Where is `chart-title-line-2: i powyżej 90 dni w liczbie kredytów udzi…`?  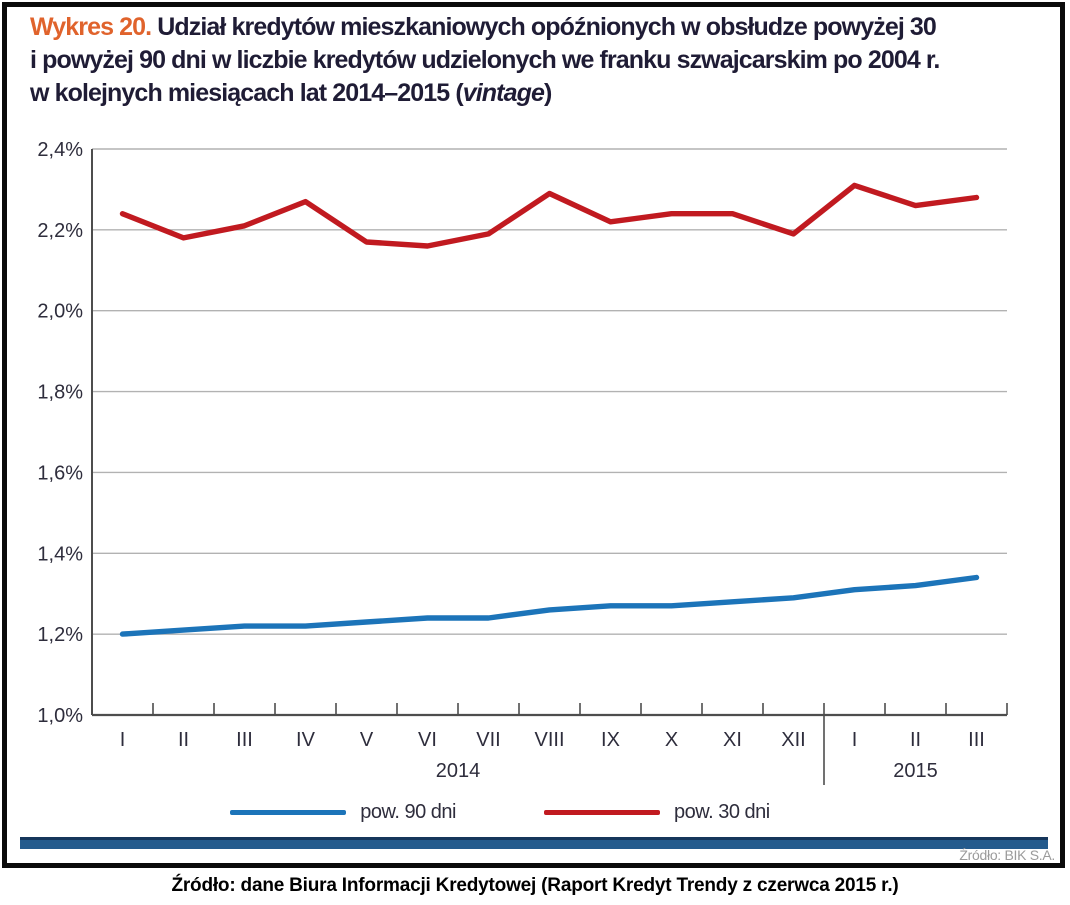
chart-title-line-2: i powyżej 90 dni w liczbie kredytów udzi… is located at coordinates (485, 60).